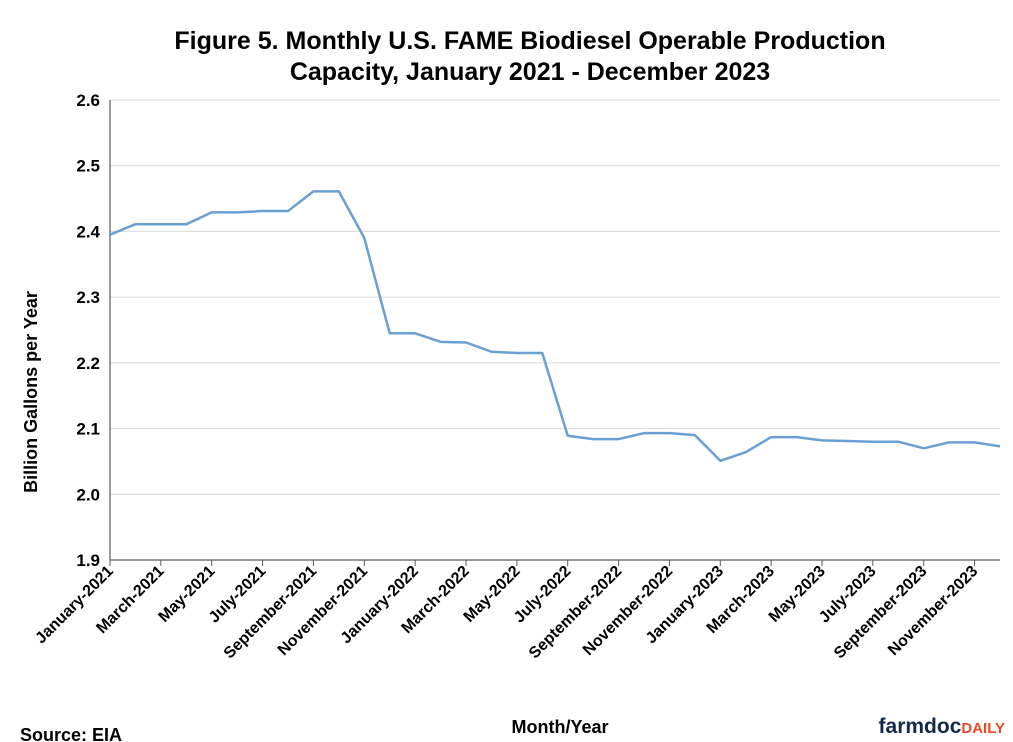 This screenshot has width=1013, height=742. Describe the element at coordinates (88, 231) in the screenshot. I see `y-tick-label: 2.4` at that location.